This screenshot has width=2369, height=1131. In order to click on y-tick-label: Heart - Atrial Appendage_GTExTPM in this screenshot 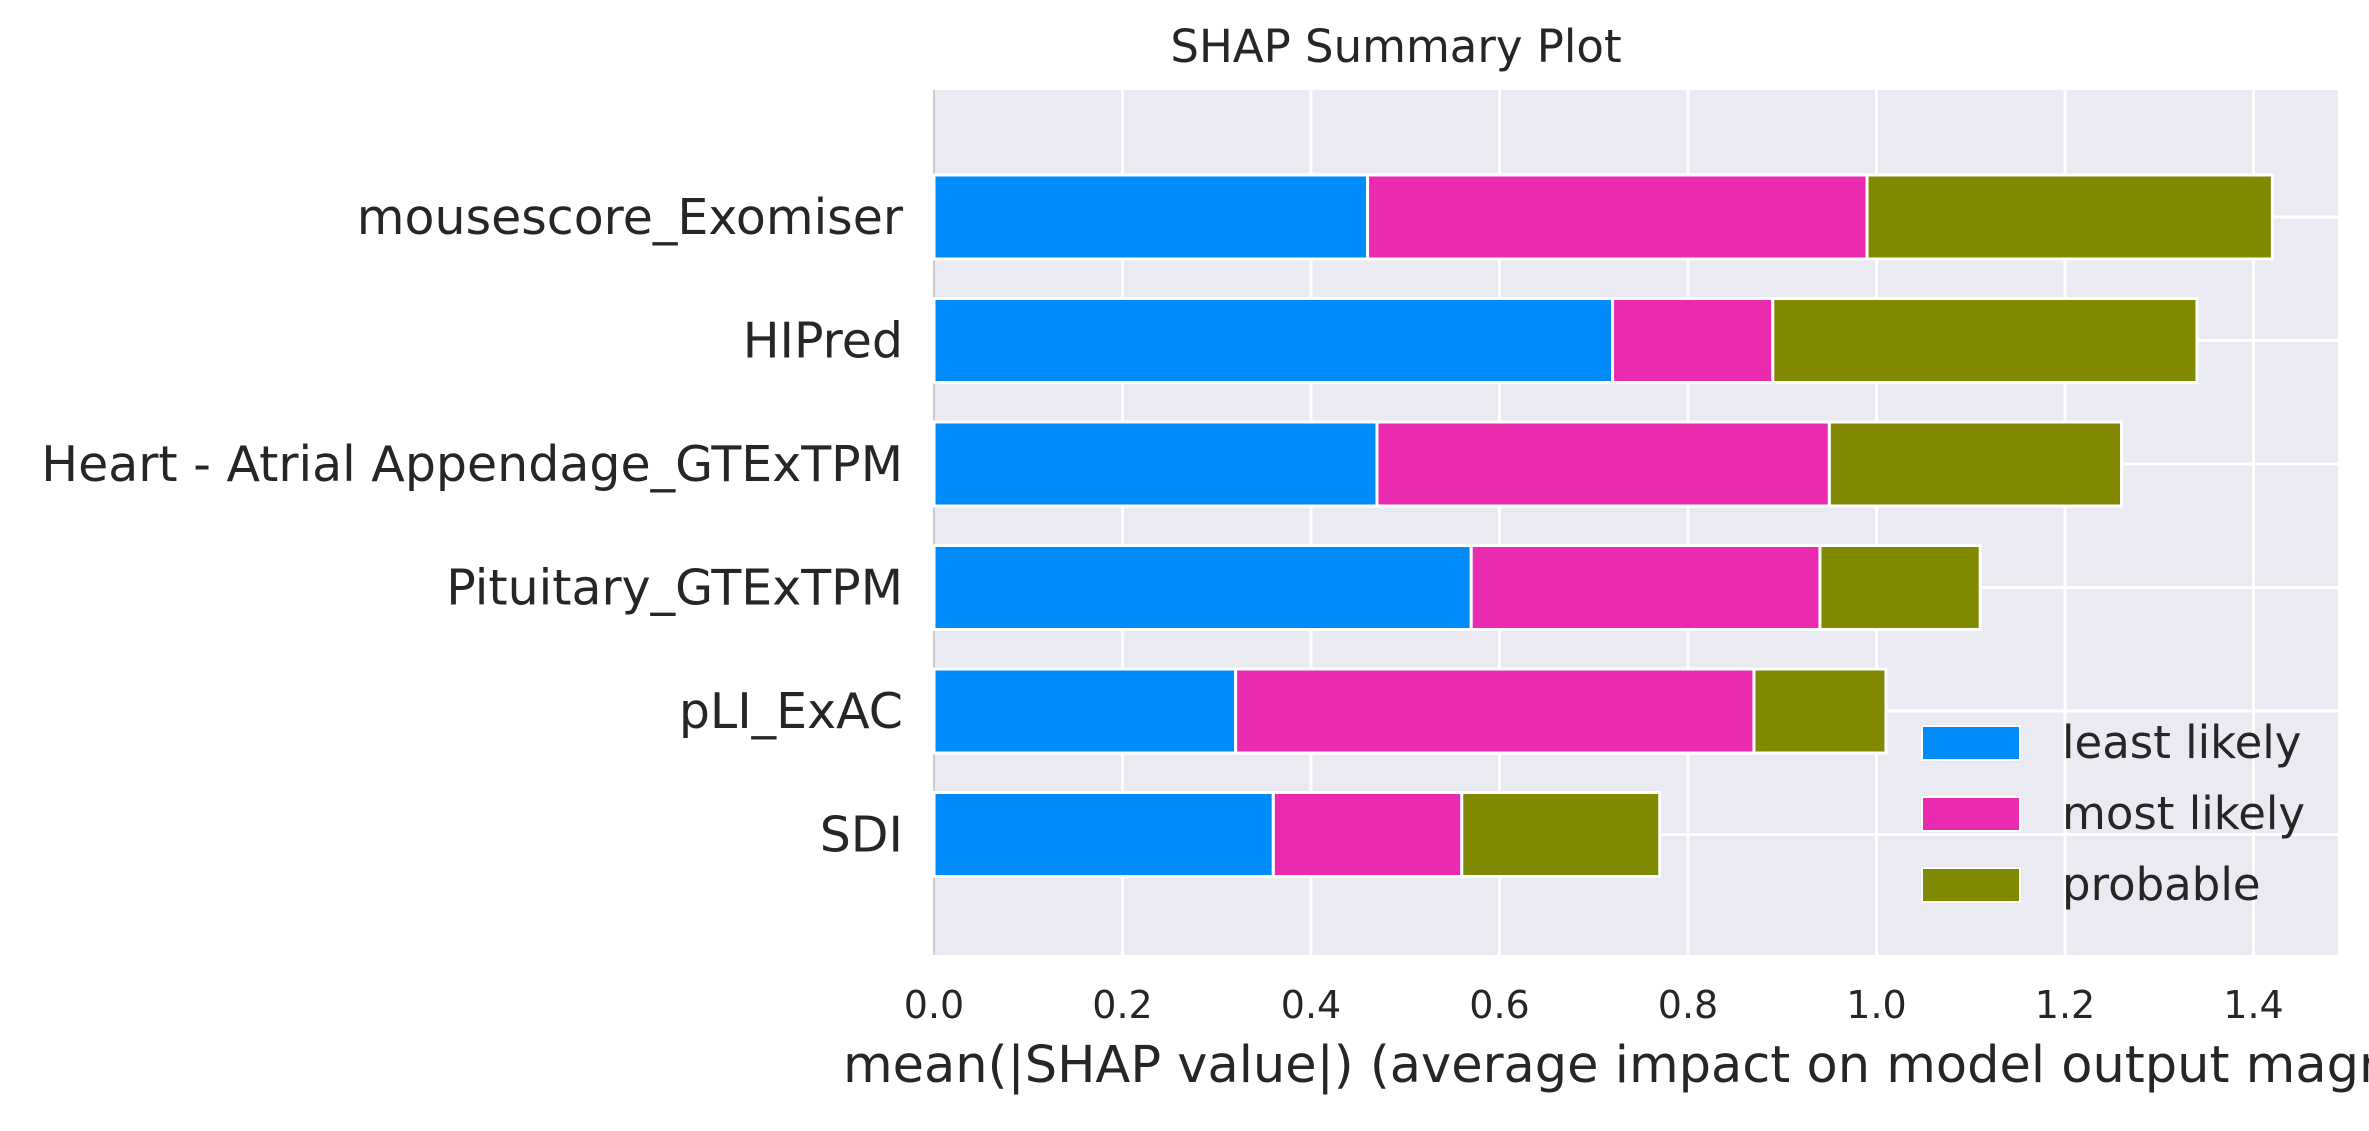, I will do `click(472, 464)`.